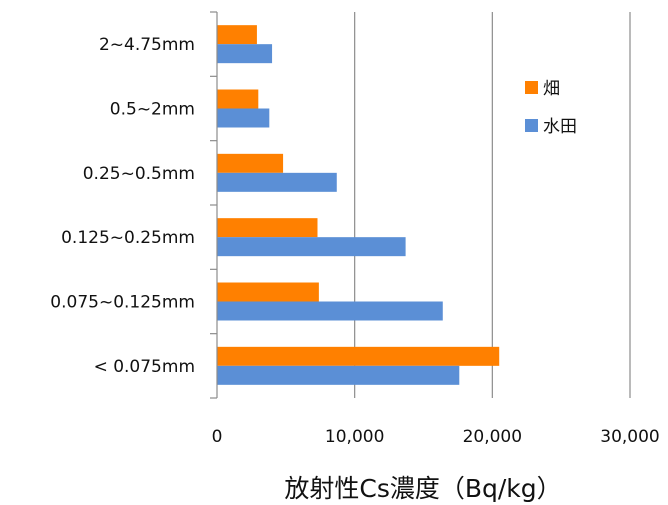  I want to click on x-tick-label: 0, so click(217, 437).